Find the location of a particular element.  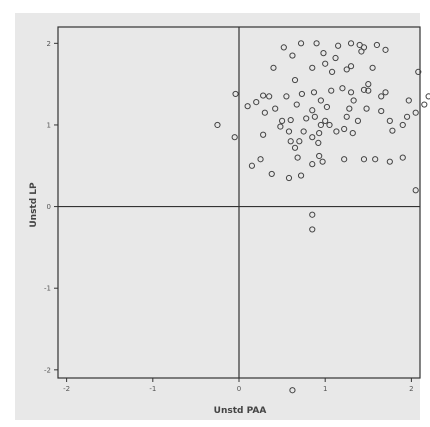

x-tick-label: -2 is located at coordinates (66, 389).